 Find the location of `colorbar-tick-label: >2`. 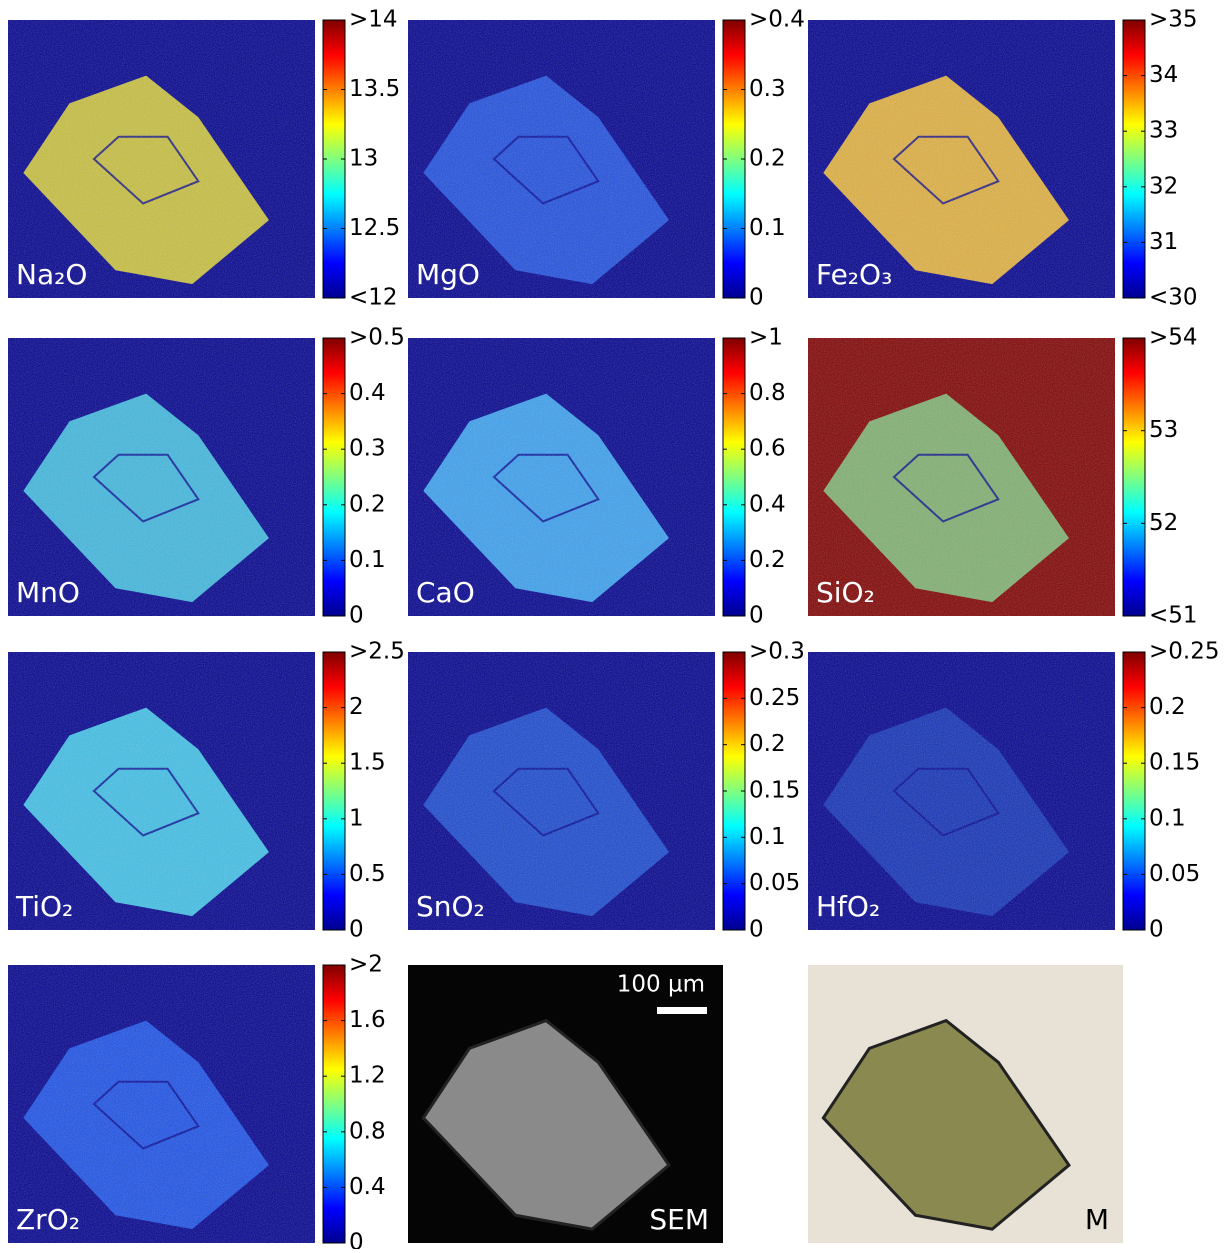

colorbar-tick-label: >2 is located at coordinates (366, 965).